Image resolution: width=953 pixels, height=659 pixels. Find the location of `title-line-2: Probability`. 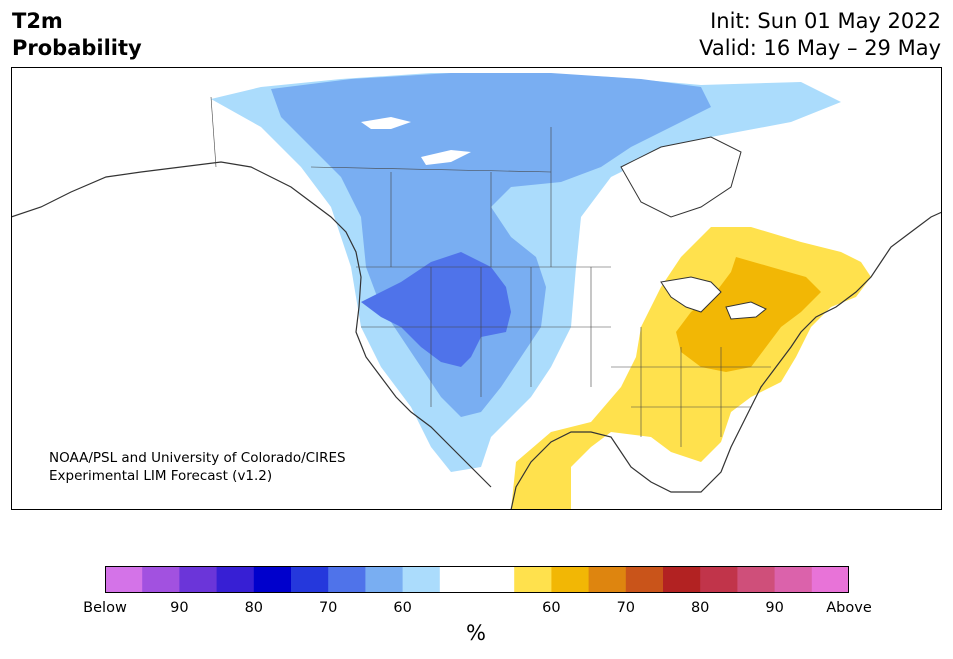

title-line-2: Probability is located at coordinates (77, 48).